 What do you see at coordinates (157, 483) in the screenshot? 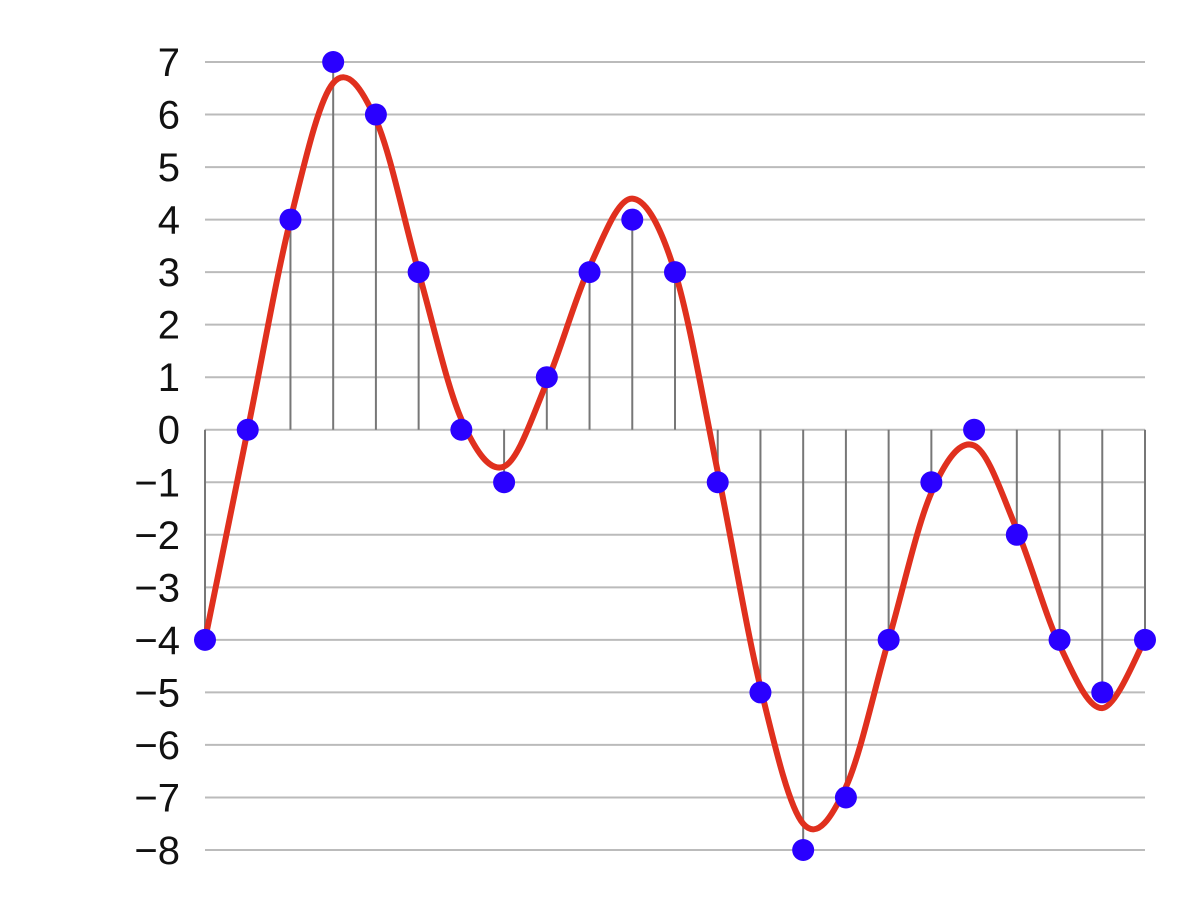
I see `y-tick-label: −1` at bounding box center [157, 483].